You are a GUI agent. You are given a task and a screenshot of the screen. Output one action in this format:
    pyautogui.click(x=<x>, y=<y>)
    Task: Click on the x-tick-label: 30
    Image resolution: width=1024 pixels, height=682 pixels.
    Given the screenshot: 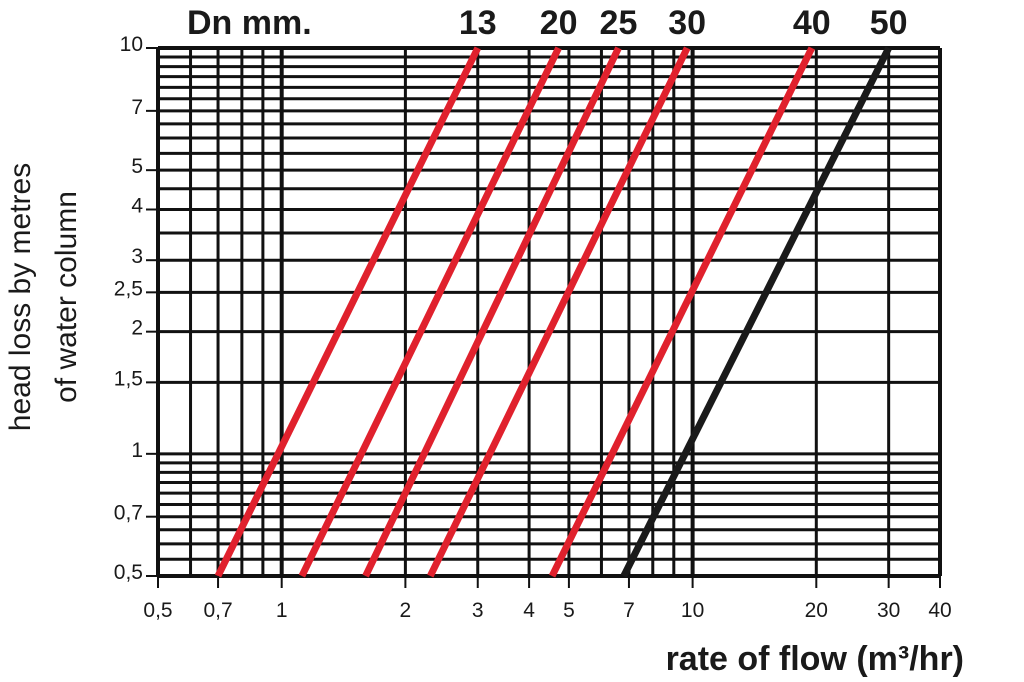 What is the action you would take?
    pyautogui.click(x=888, y=610)
    